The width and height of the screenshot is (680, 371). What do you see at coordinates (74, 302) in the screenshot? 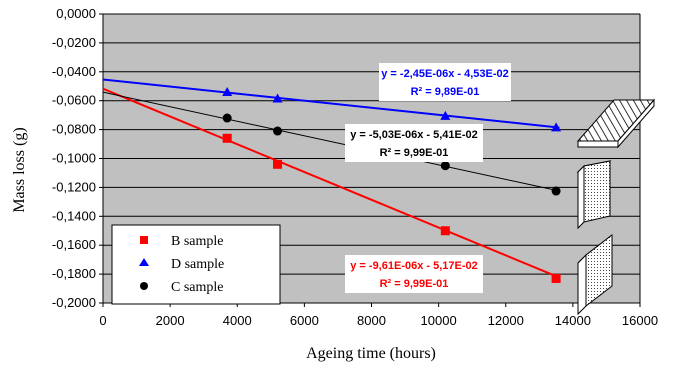
I see `y-tick-label: -0,2000` at bounding box center [74, 302].